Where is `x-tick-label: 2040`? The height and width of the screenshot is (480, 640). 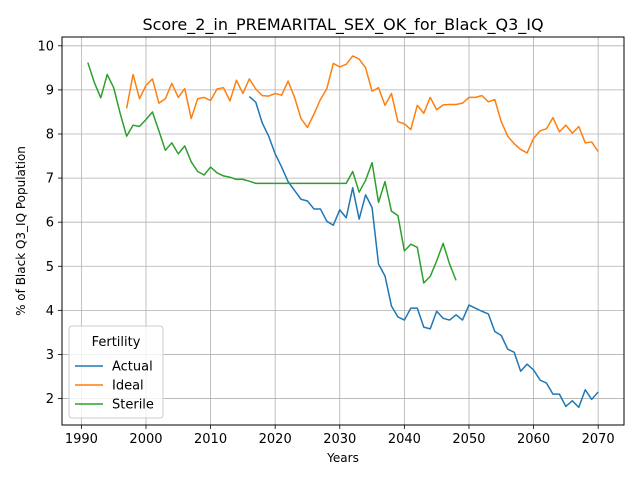
x-tick-label: 2040 is located at coordinates (404, 439).